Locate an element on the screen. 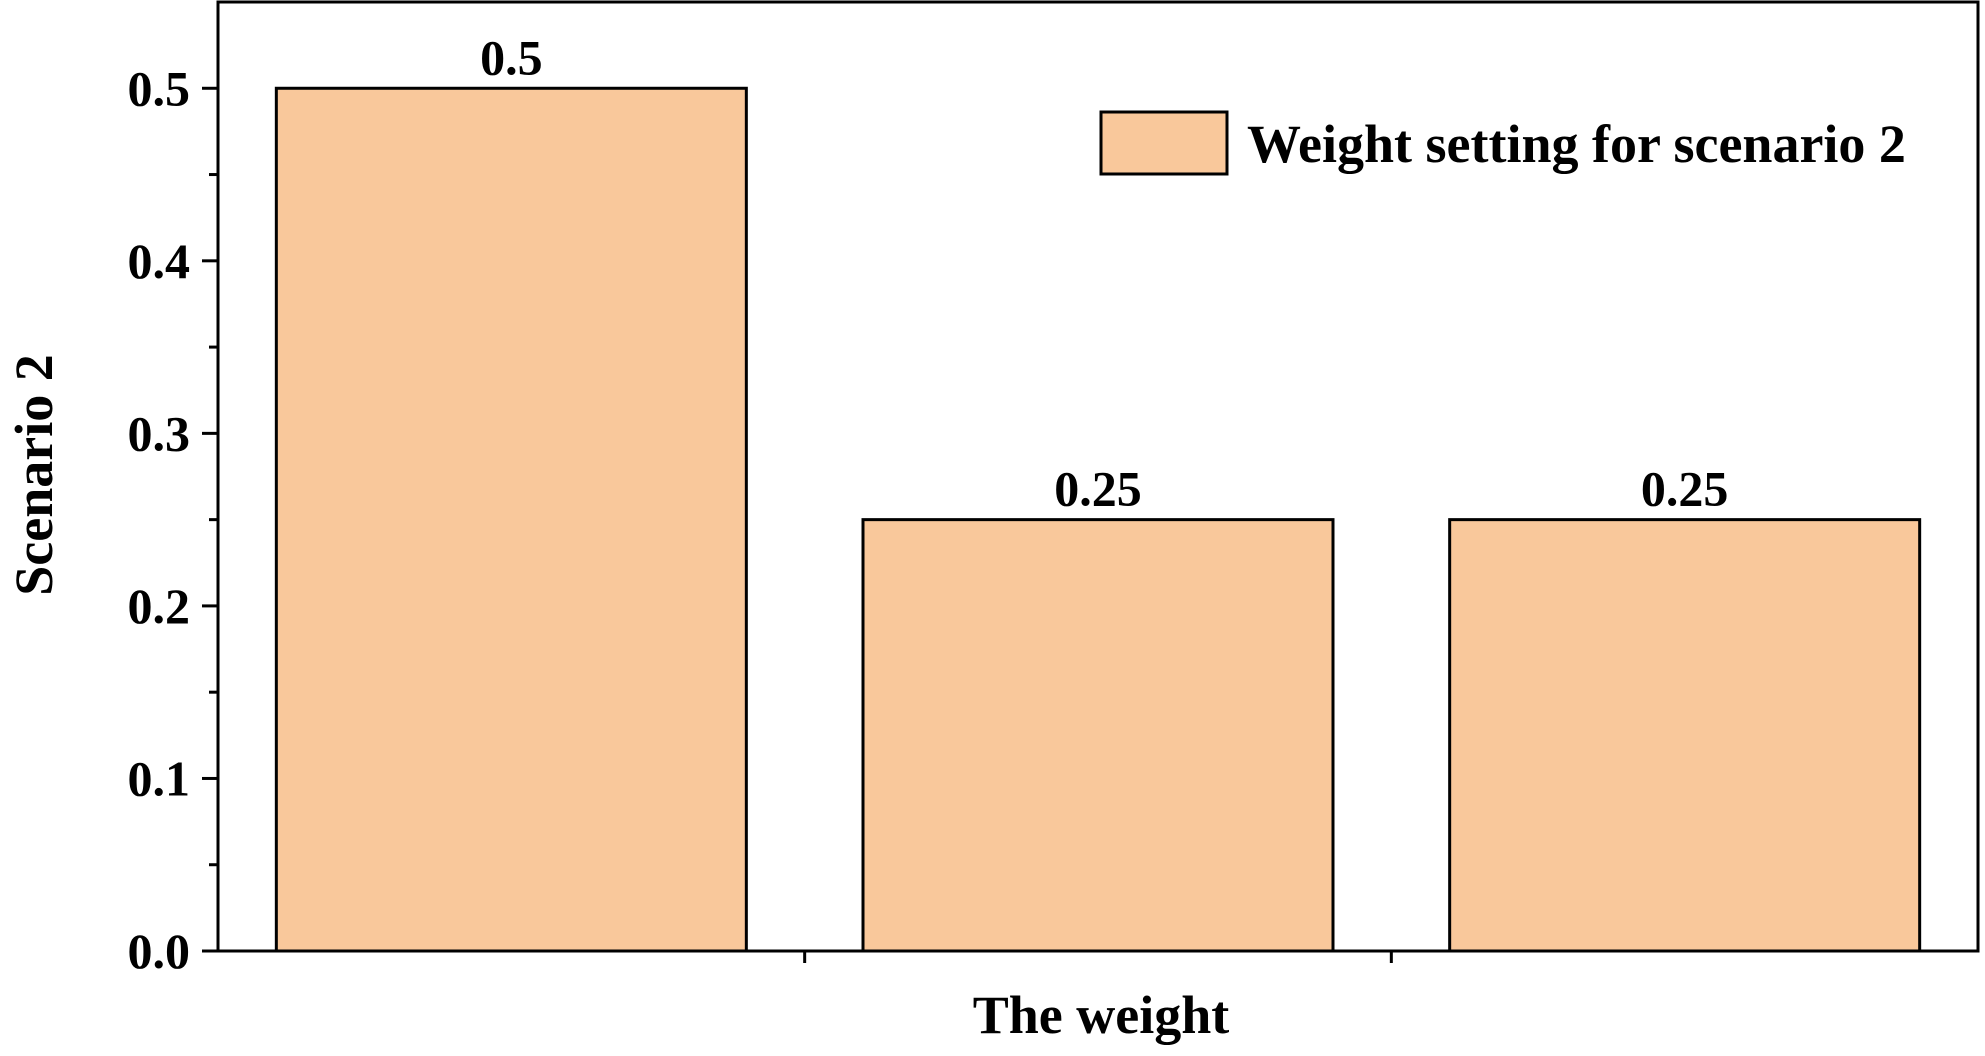 The height and width of the screenshot is (1056, 1985). y-tick-label: 0.0 is located at coordinates (159, 951).